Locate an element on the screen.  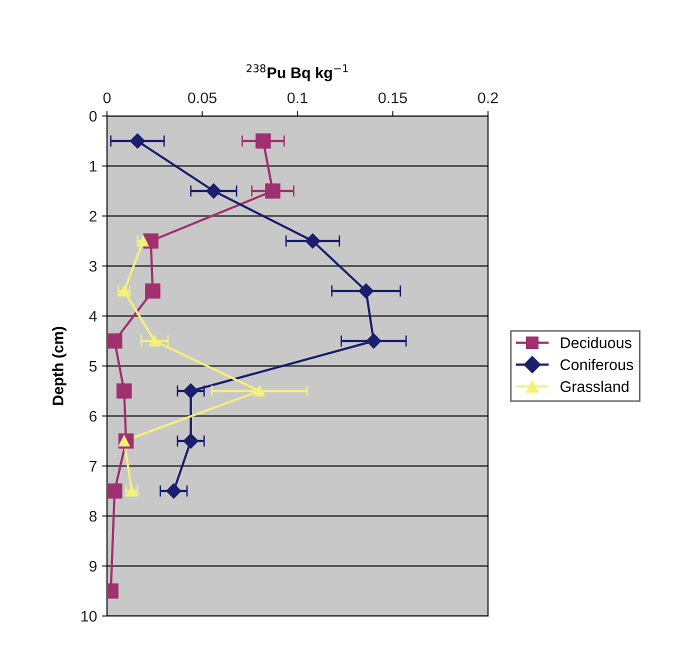
y-tick-label: 10 is located at coordinates (89, 616).